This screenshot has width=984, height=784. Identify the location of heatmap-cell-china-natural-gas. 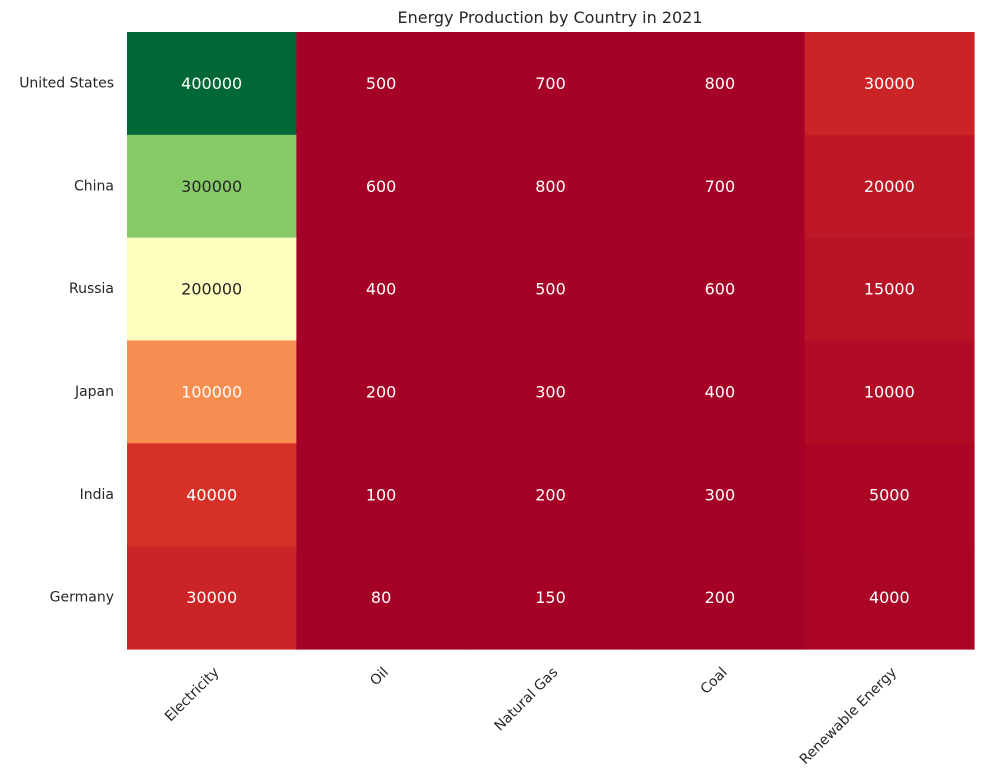
(550, 186).